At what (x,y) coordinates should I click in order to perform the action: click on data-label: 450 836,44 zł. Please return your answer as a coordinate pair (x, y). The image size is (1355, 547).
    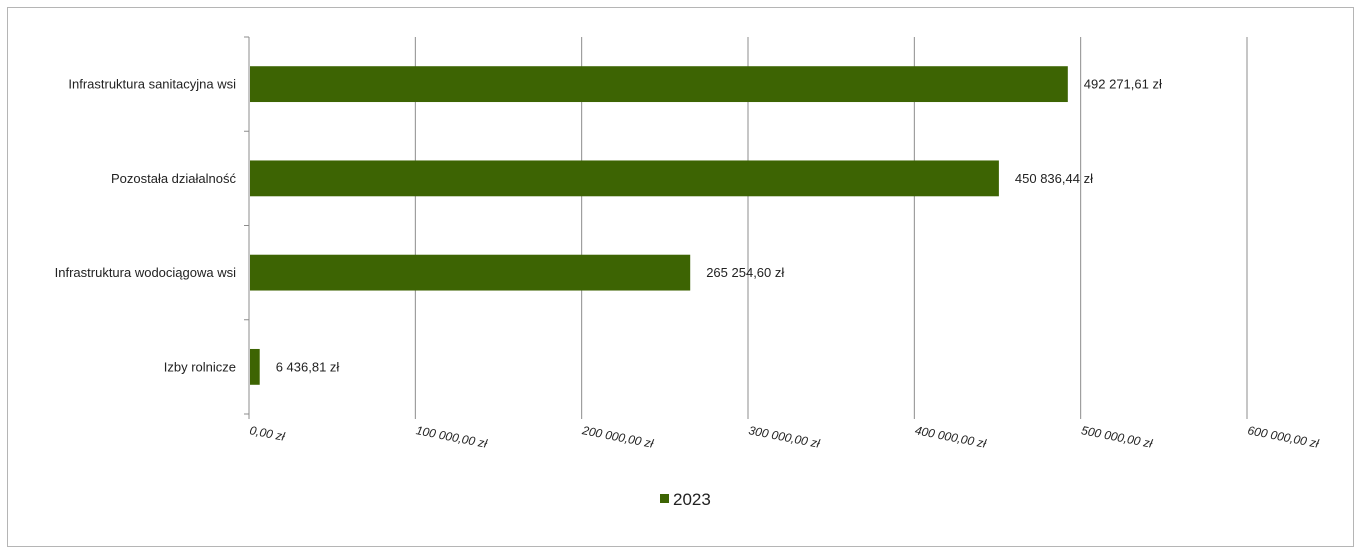
    Looking at the image, I should click on (1054, 178).